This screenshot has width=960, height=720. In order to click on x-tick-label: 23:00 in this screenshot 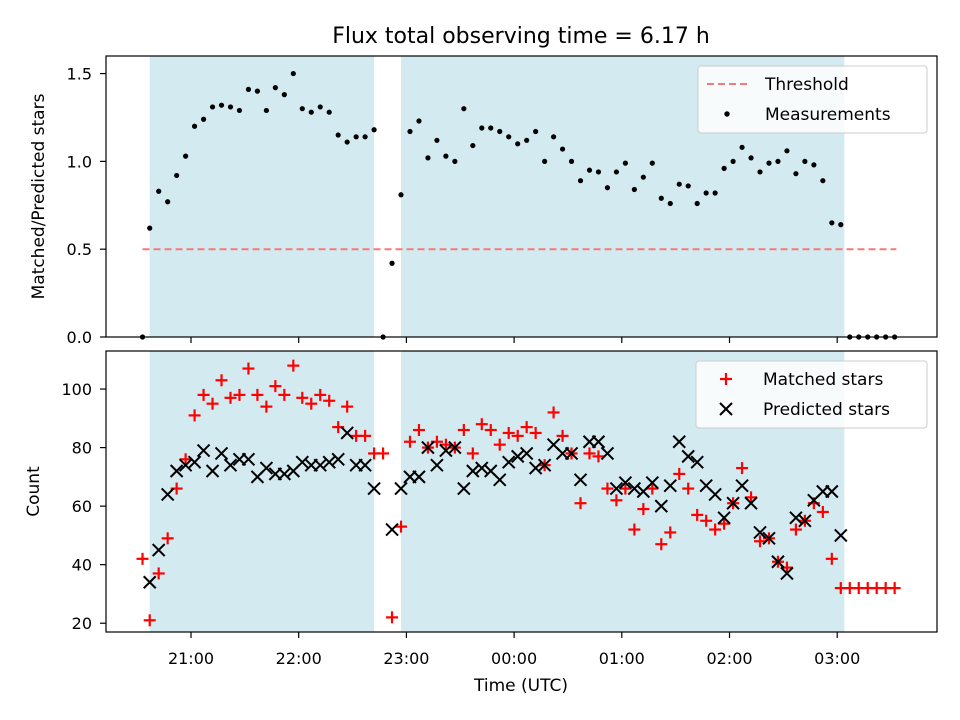, I will do `click(406, 658)`.